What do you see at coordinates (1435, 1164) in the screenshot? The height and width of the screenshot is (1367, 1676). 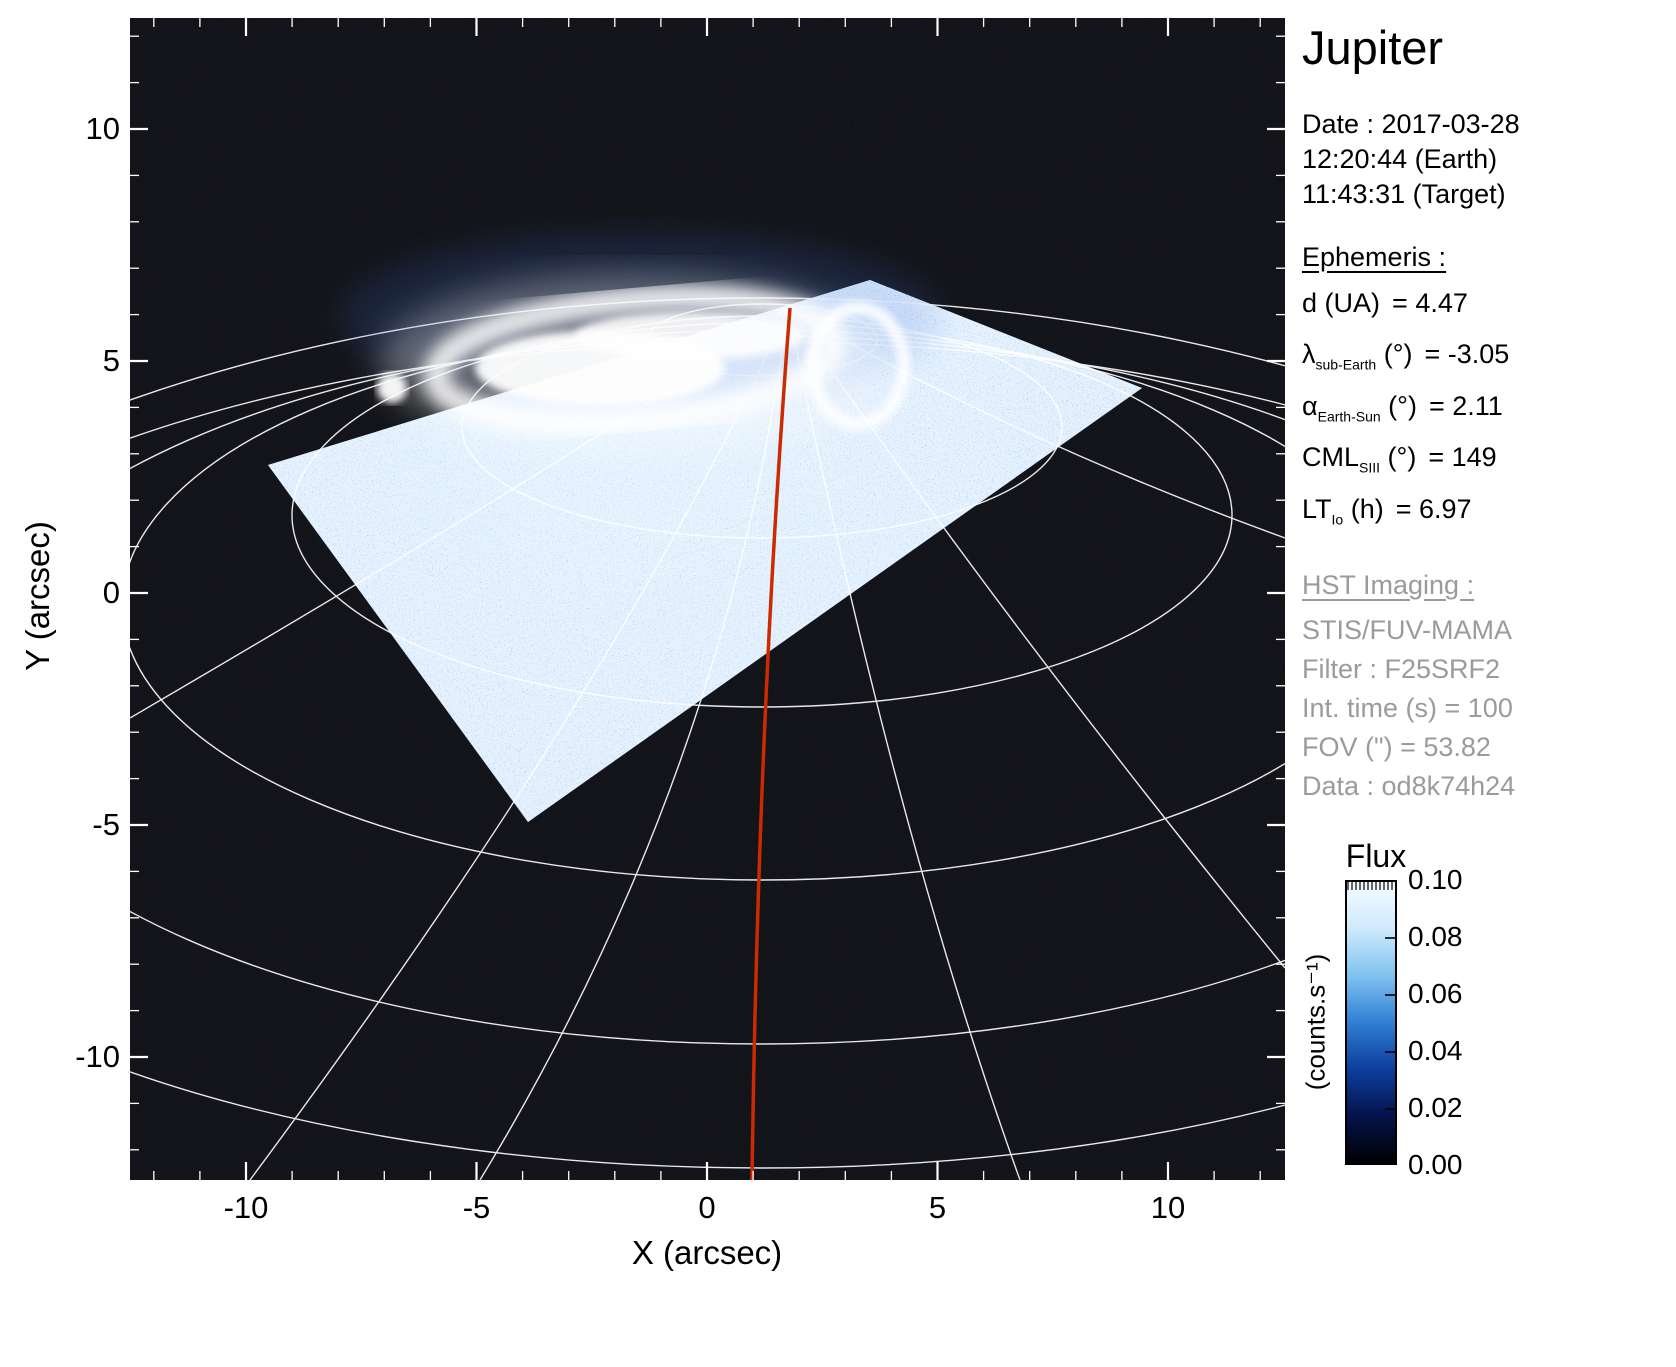 I see `colorbar-tick-label: 0.00` at bounding box center [1435, 1164].